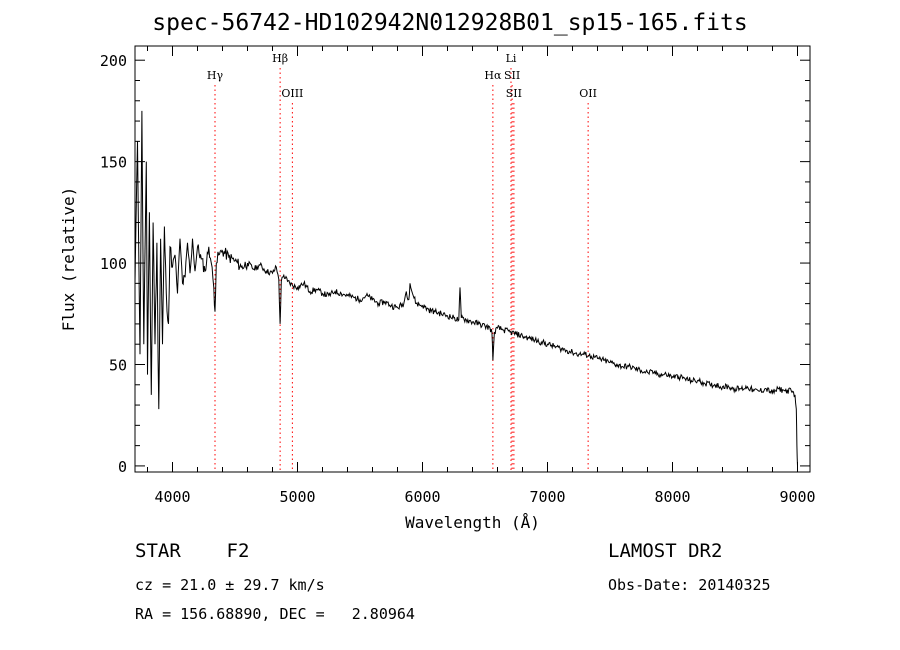  Describe the element at coordinates (665, 551) in the screenshot. I see `survey-label: LAMOST DR2` at that location.